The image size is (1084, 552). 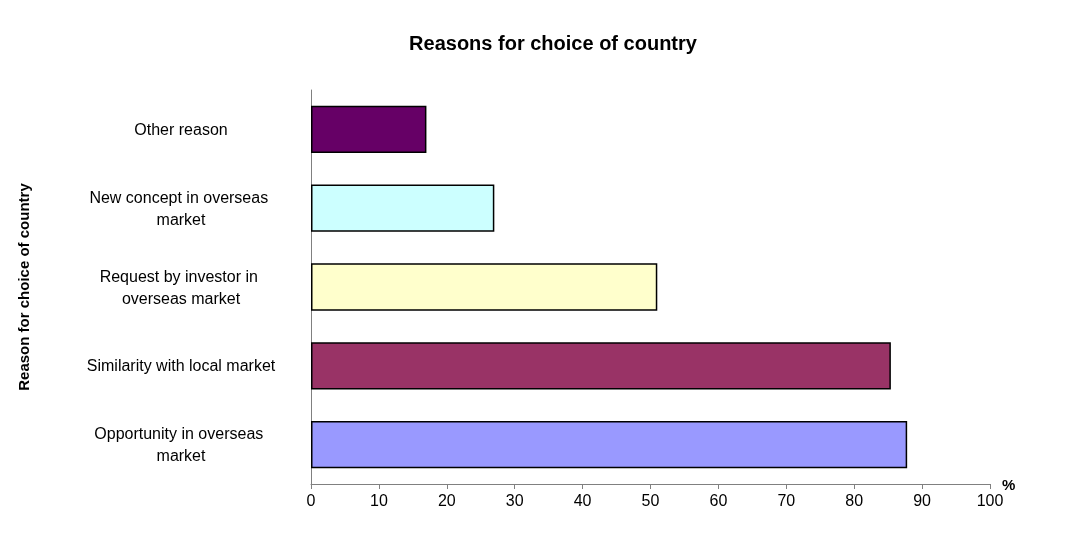 What do you see at coordinates (582, 500) in the screenshot?
I see `x-tick-label: 40` at bounding box center [582, 500].